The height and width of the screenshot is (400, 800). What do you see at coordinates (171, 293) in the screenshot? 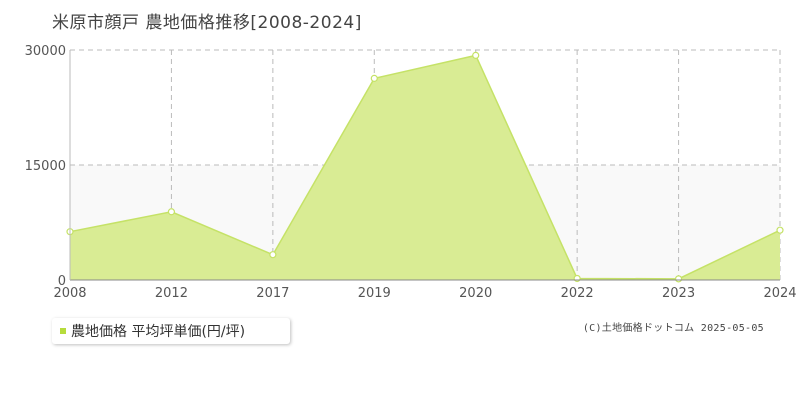
I see `x-tick-label-2012: 2012` at bounding box center [171, 293].